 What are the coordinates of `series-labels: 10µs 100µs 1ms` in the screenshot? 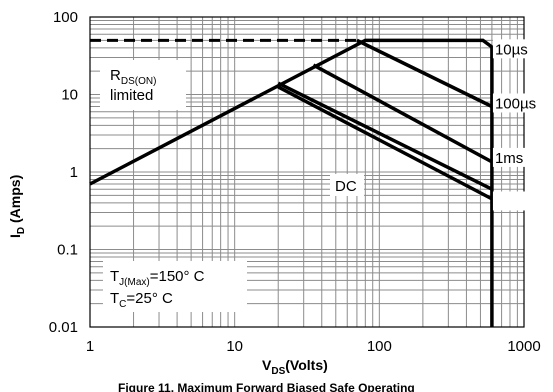 It's located at (516, 125).